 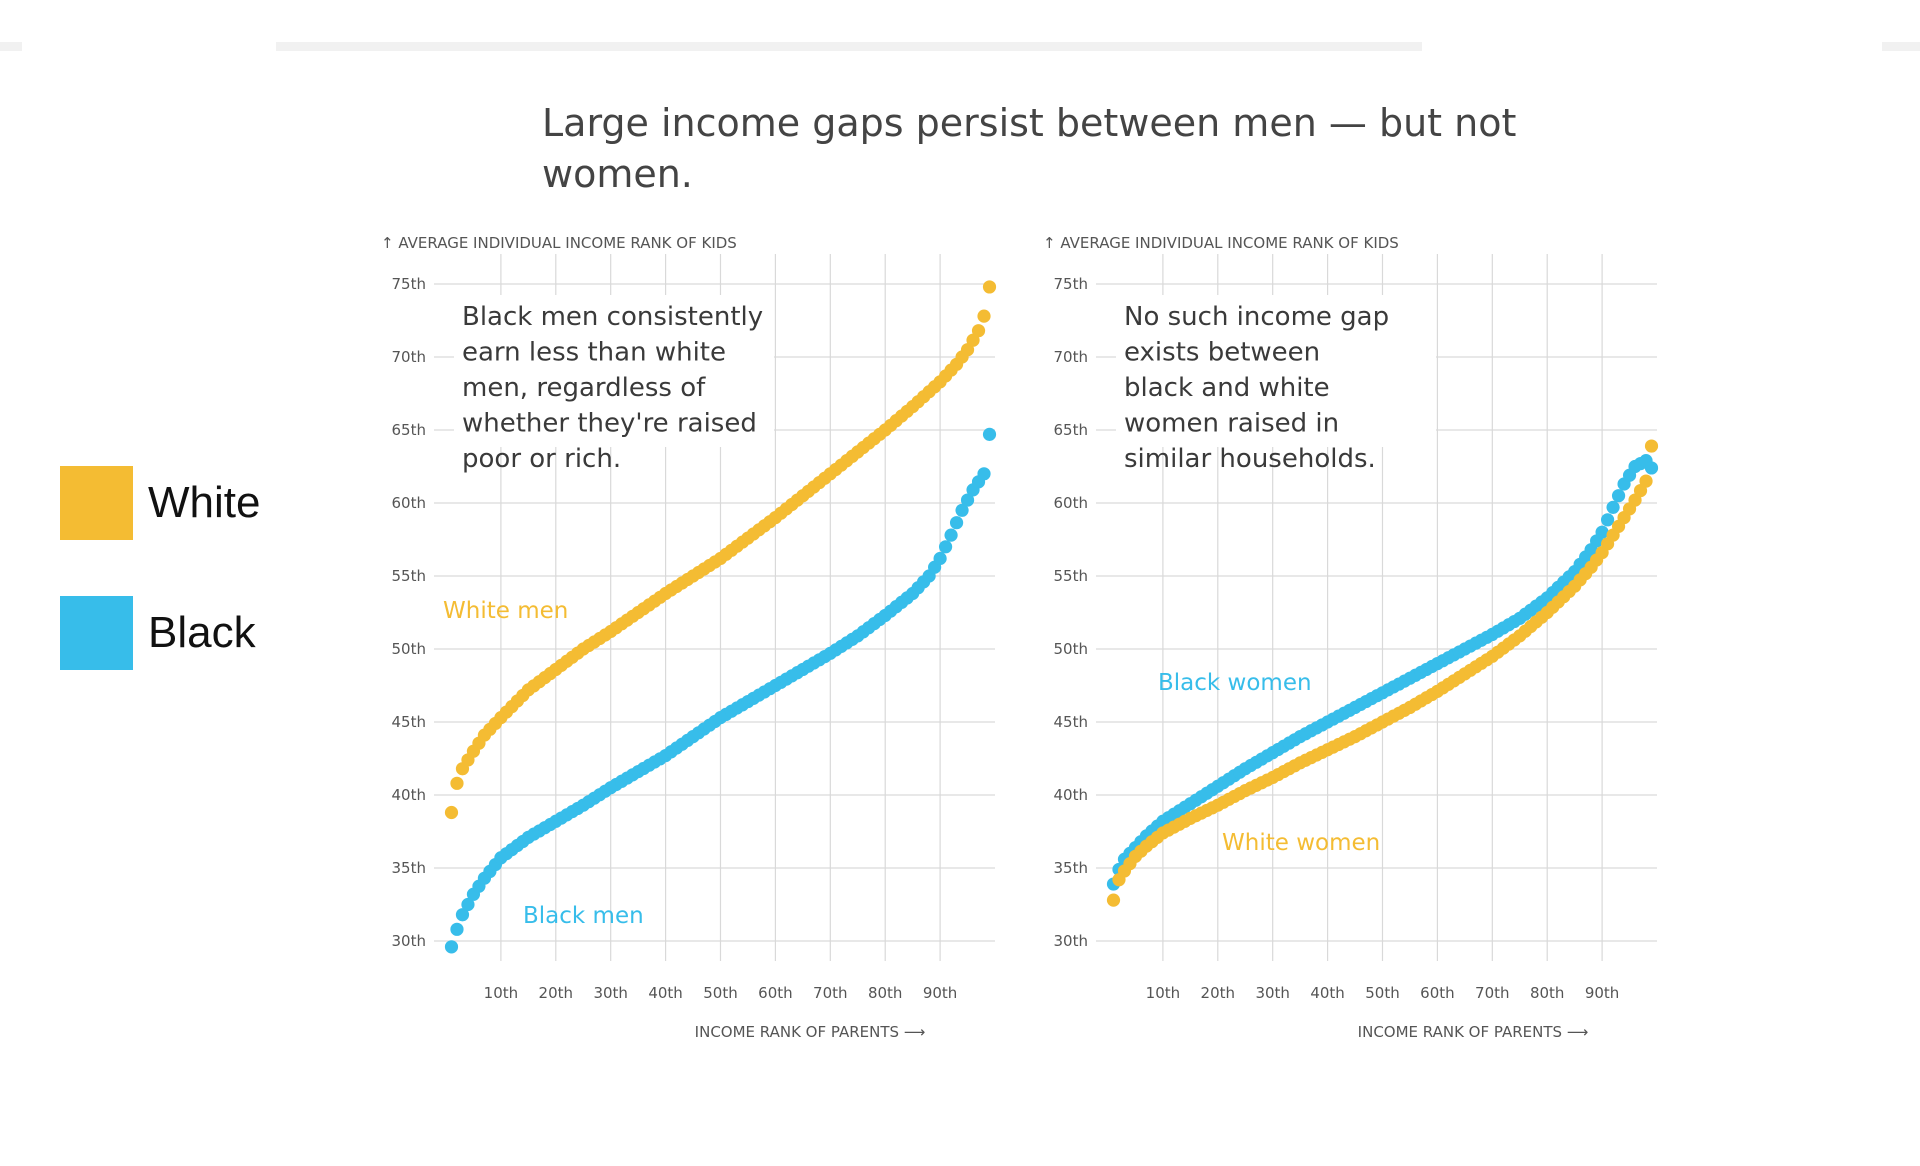 I want to click on series-label-black-women: Black women, so click(x=1235, y=683).